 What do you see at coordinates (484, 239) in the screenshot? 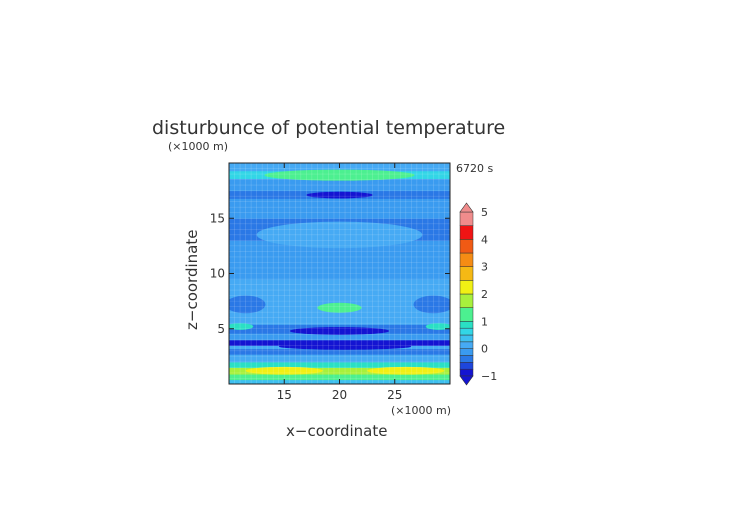
I see `colorbar-tick-label: 4` at bounding box center [484, 239].